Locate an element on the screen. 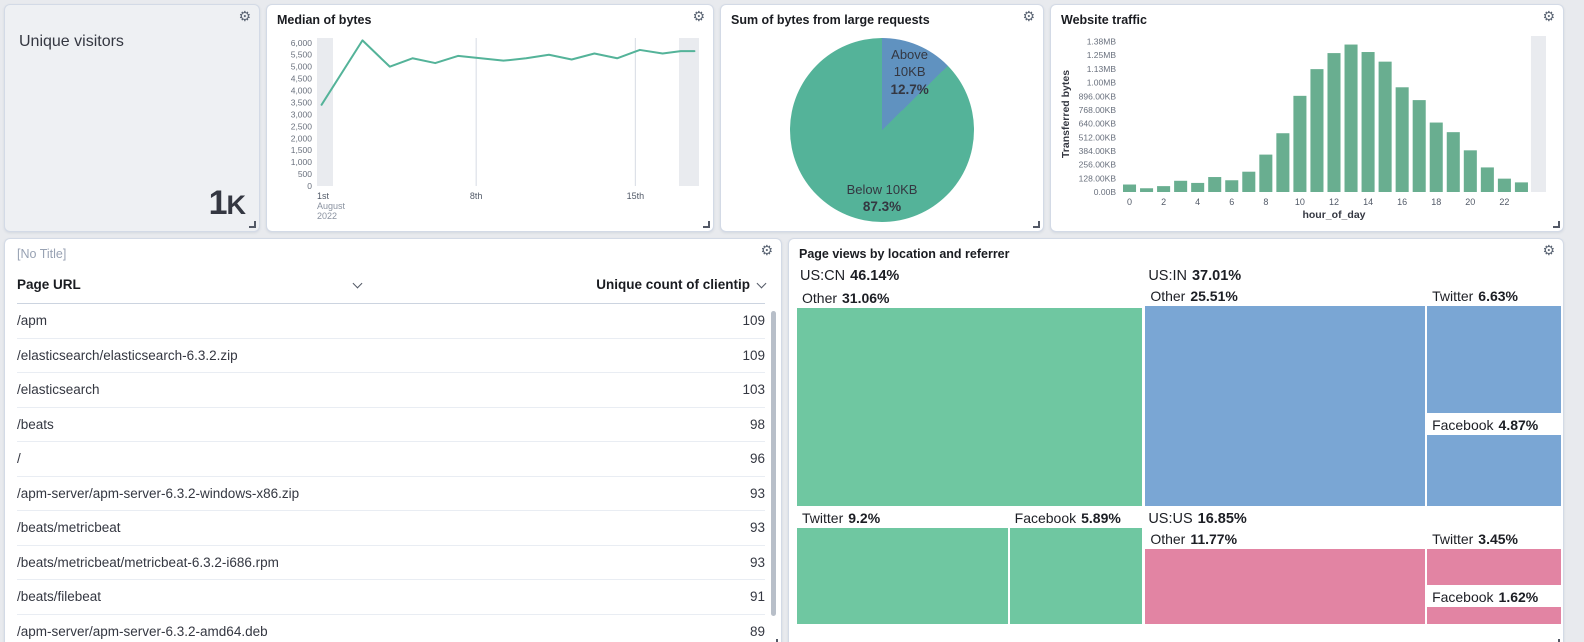 The image size is (1584, 642). table-row: /apm 109 is located at coordinates (391, 321).